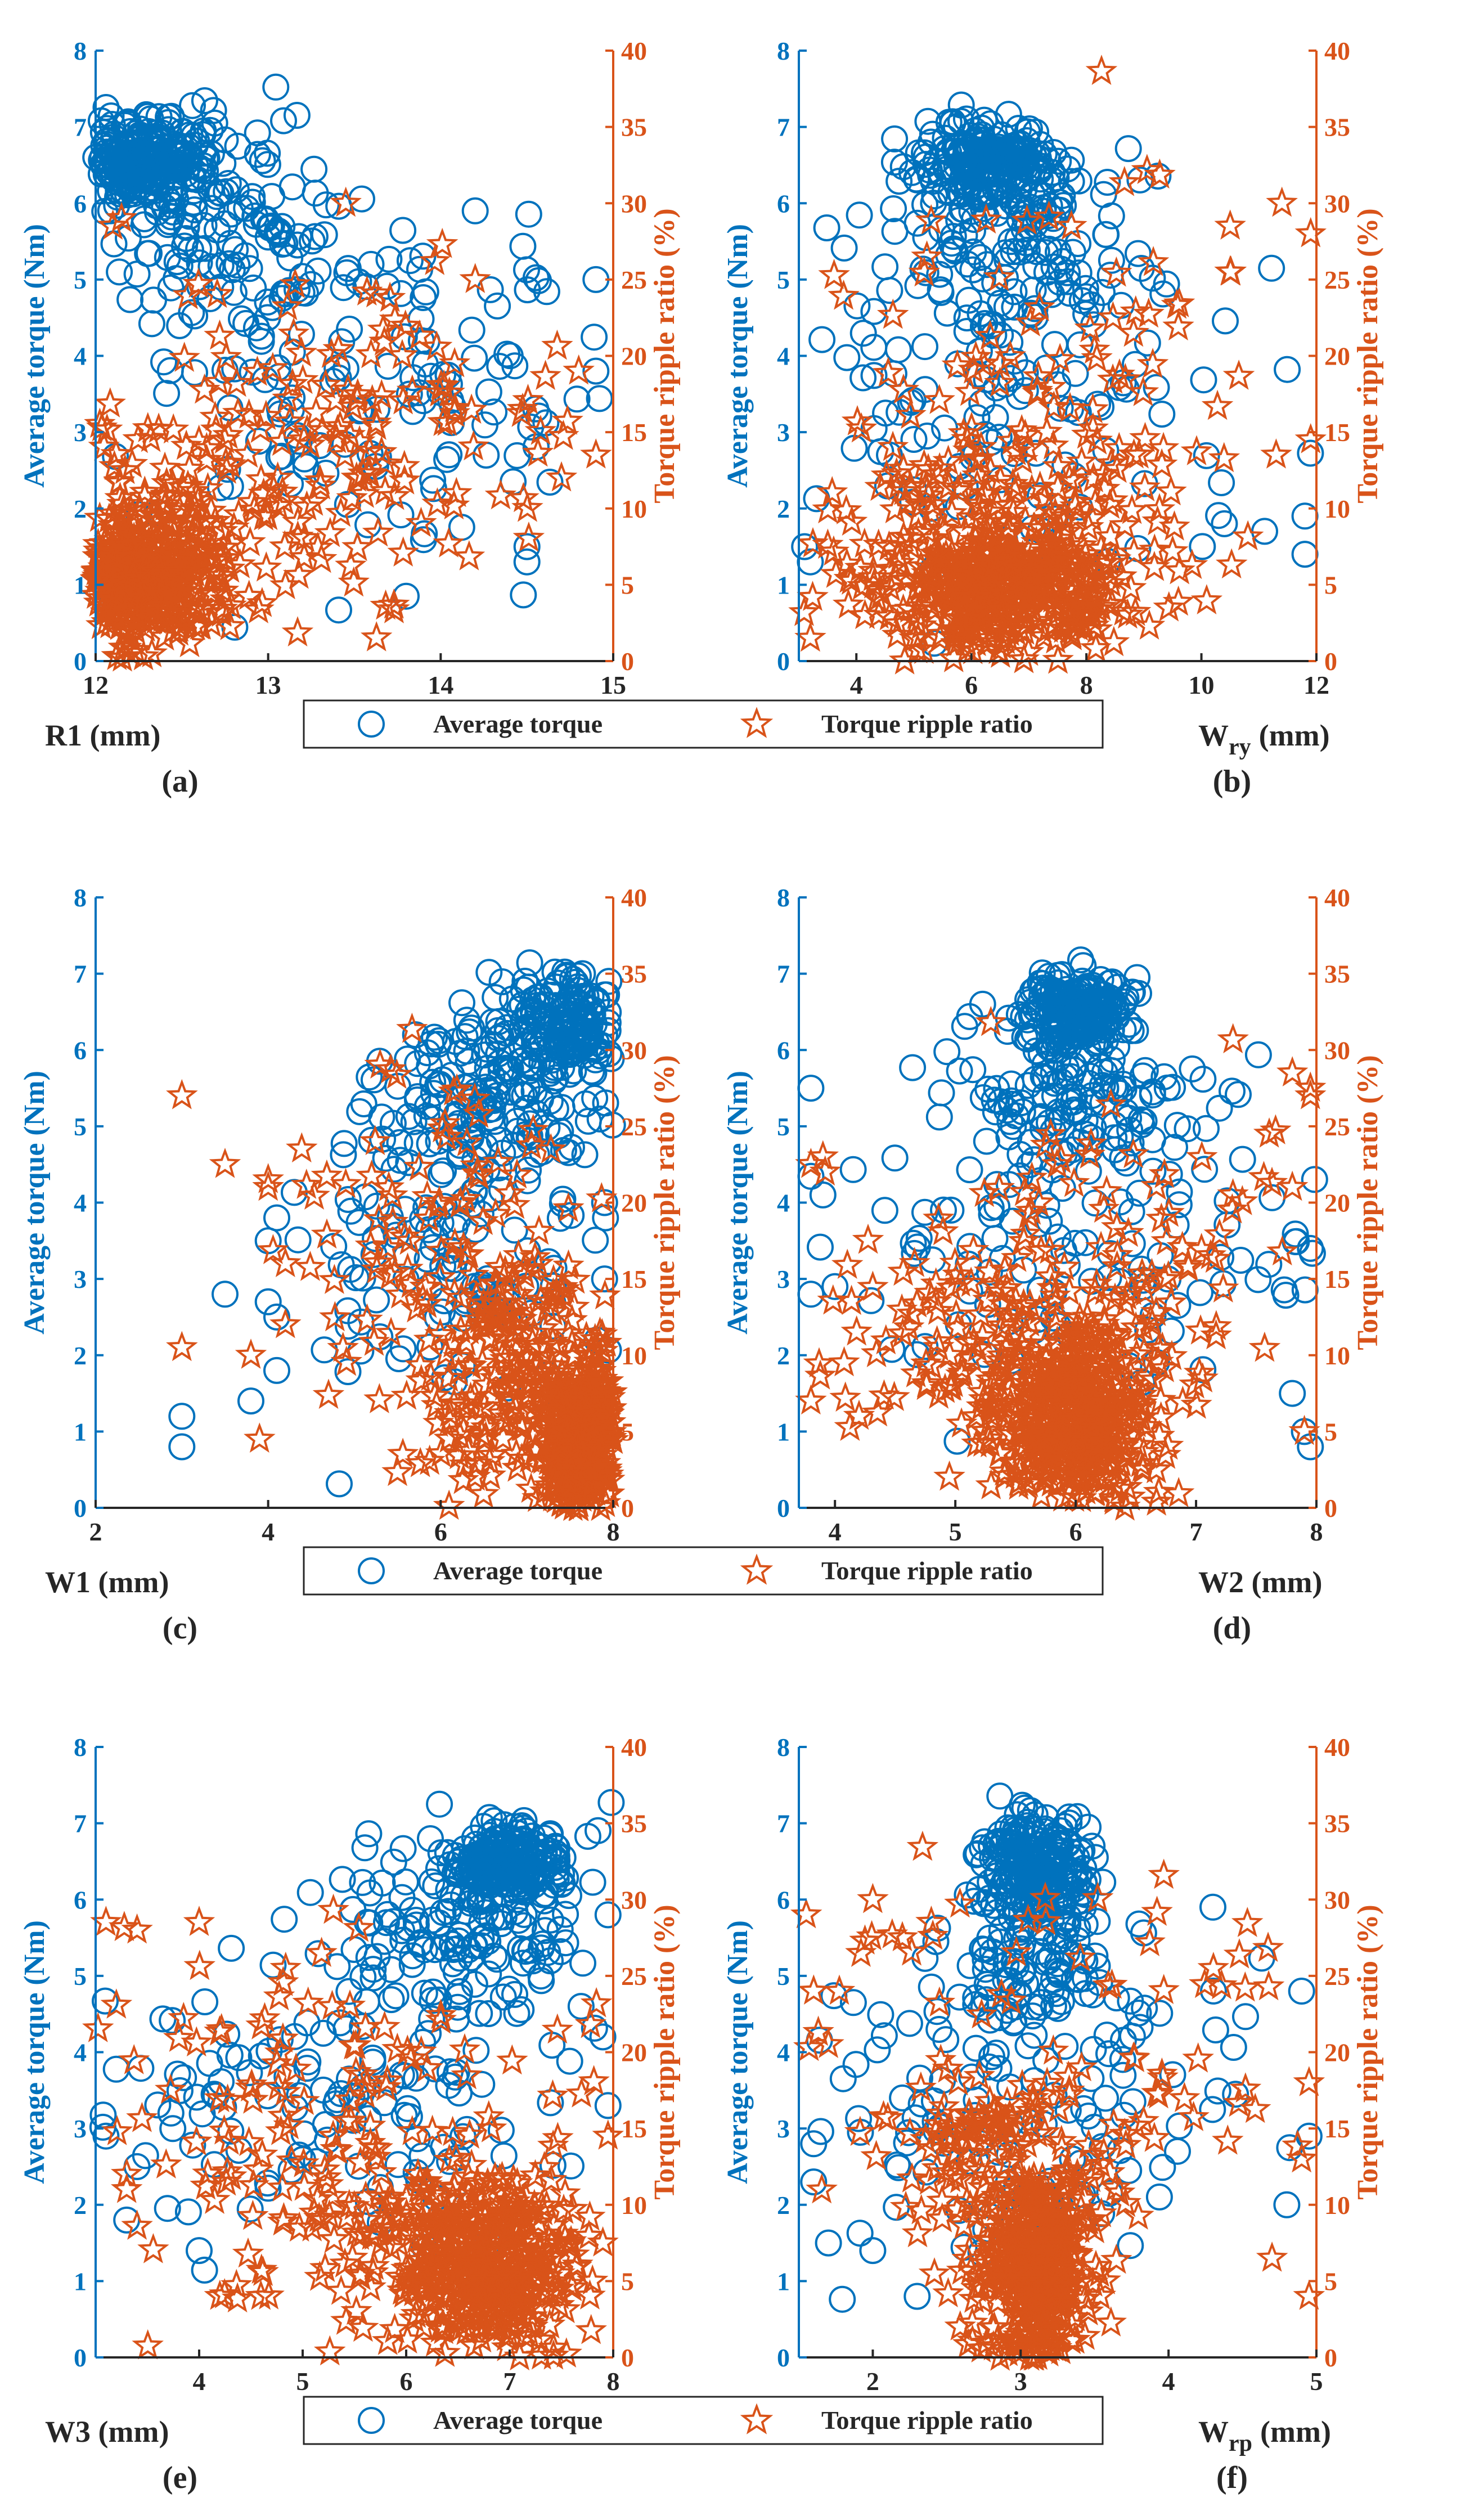  What do you see at coordinates (836, 1531) in the screenshot?
I see `x-tick-label: 4` at bounding box center [836, 1531].